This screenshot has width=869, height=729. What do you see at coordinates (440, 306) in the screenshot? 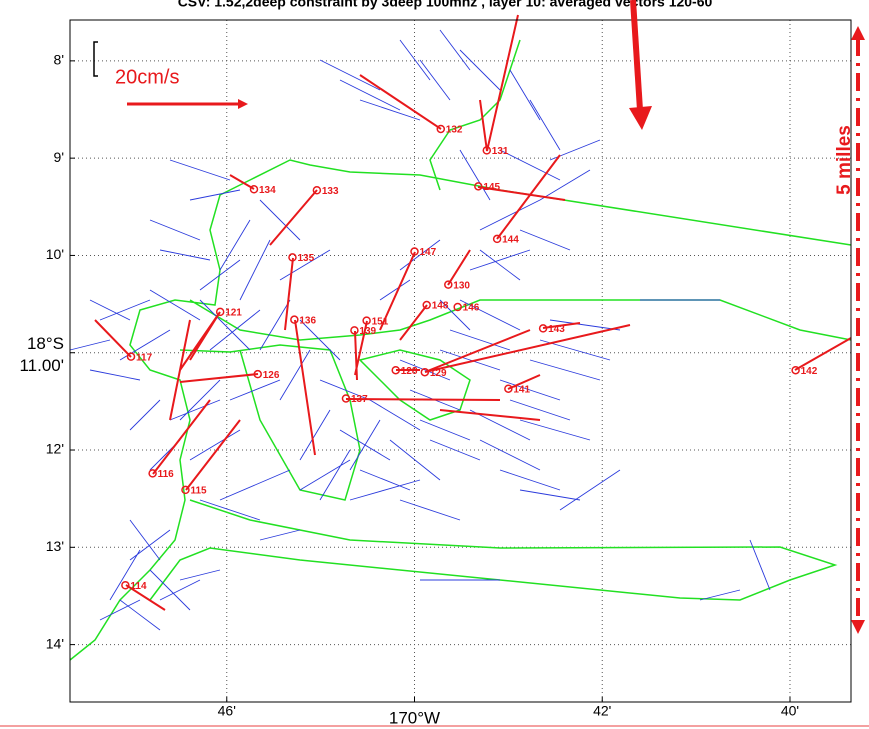
I see `station-label: 148` at bounding box center [440, 306].